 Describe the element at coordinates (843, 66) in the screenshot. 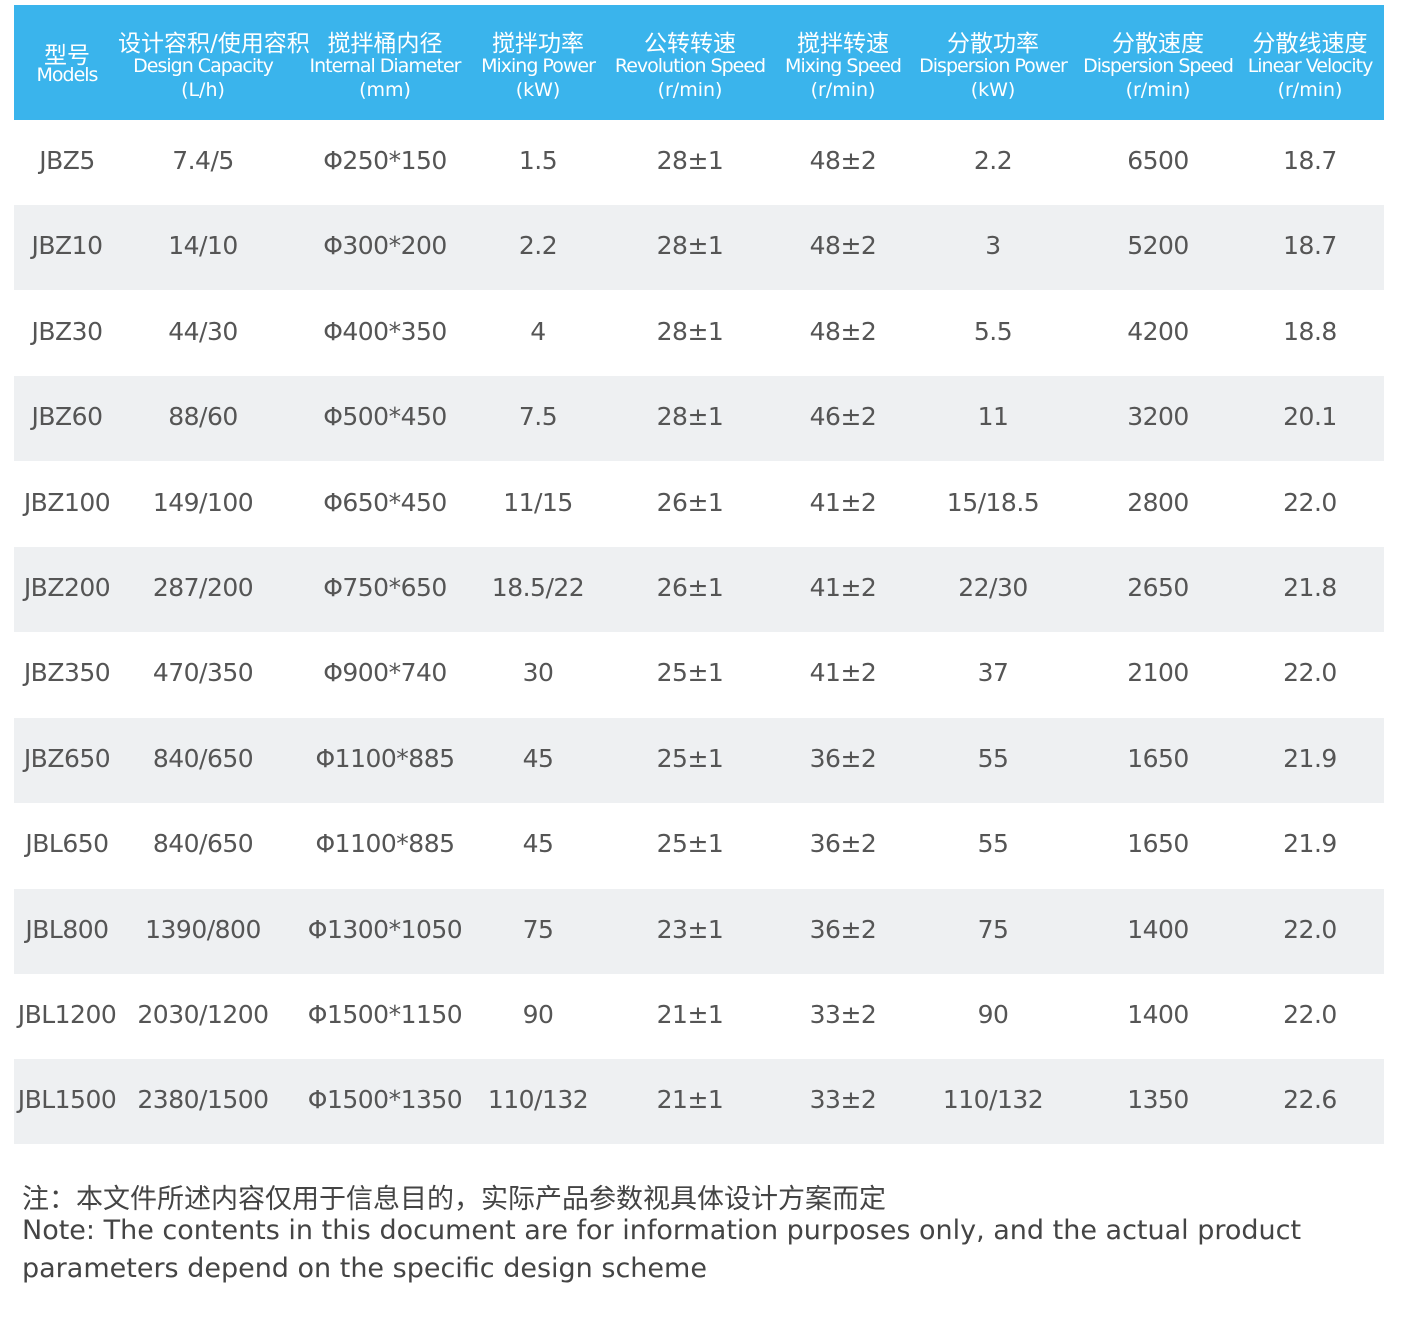

I see `header-en: Mixing Speed` at that location.